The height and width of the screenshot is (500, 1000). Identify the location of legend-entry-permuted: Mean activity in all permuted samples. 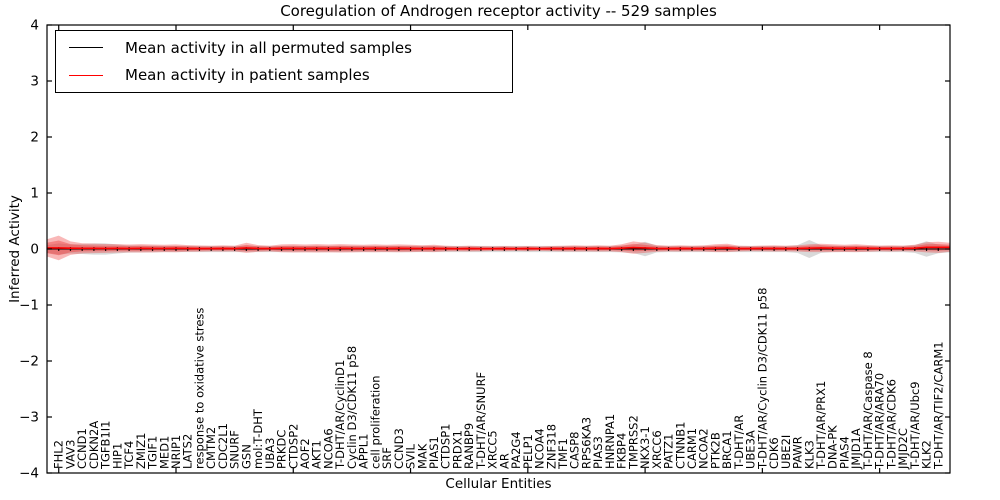
(284, 48).